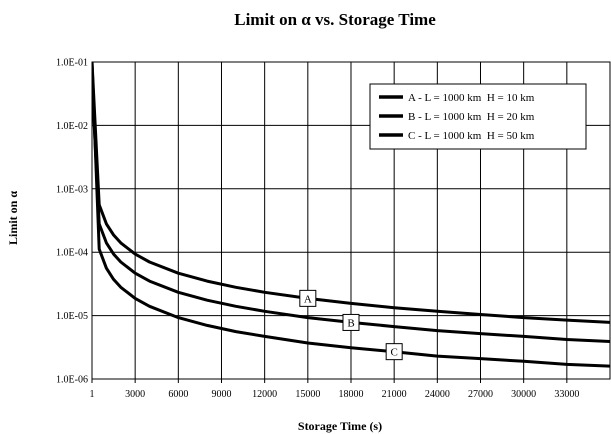  What do you see at coordinates (340, 426) in the screenshot?
I see `x-axis-title: Storage Time (s)` at bounding box center [340, 426].